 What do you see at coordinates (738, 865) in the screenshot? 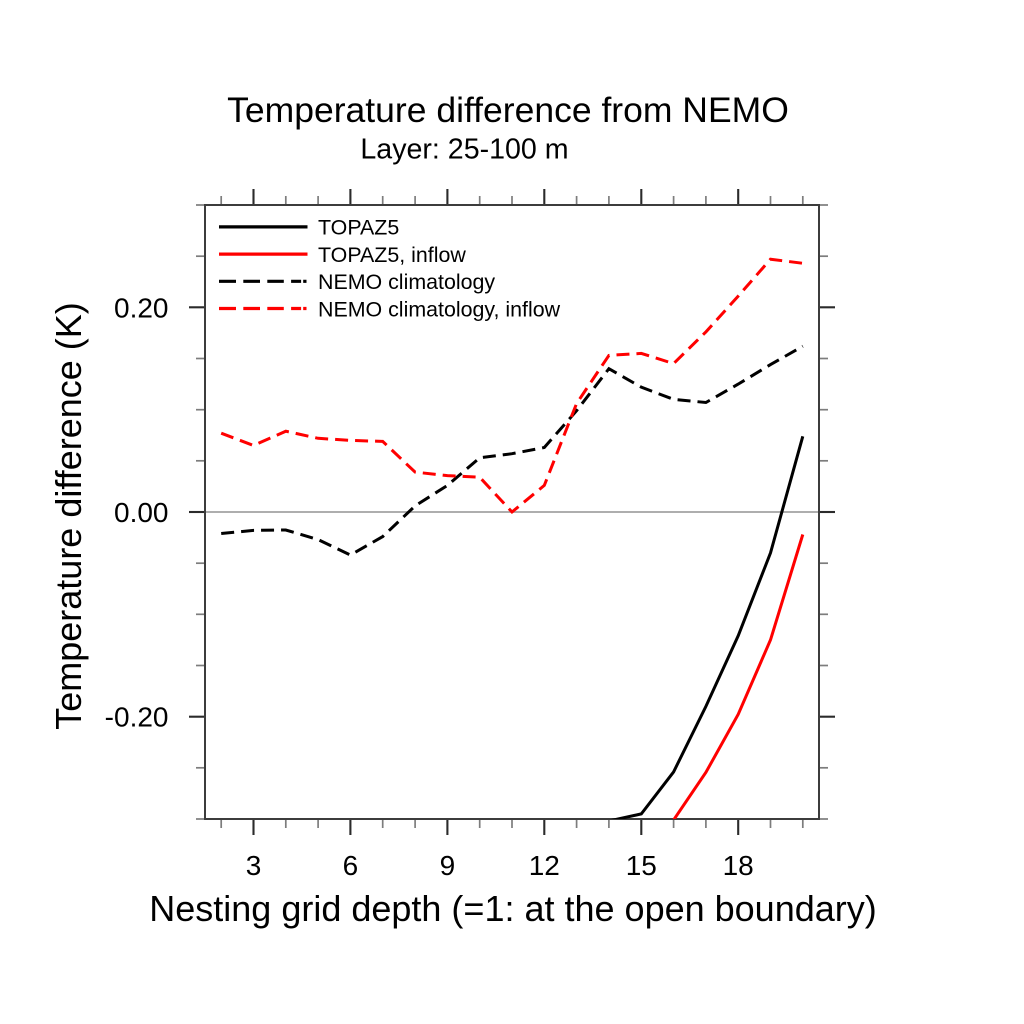
I see `svg-text: 18` at bounding box center [738, 865].